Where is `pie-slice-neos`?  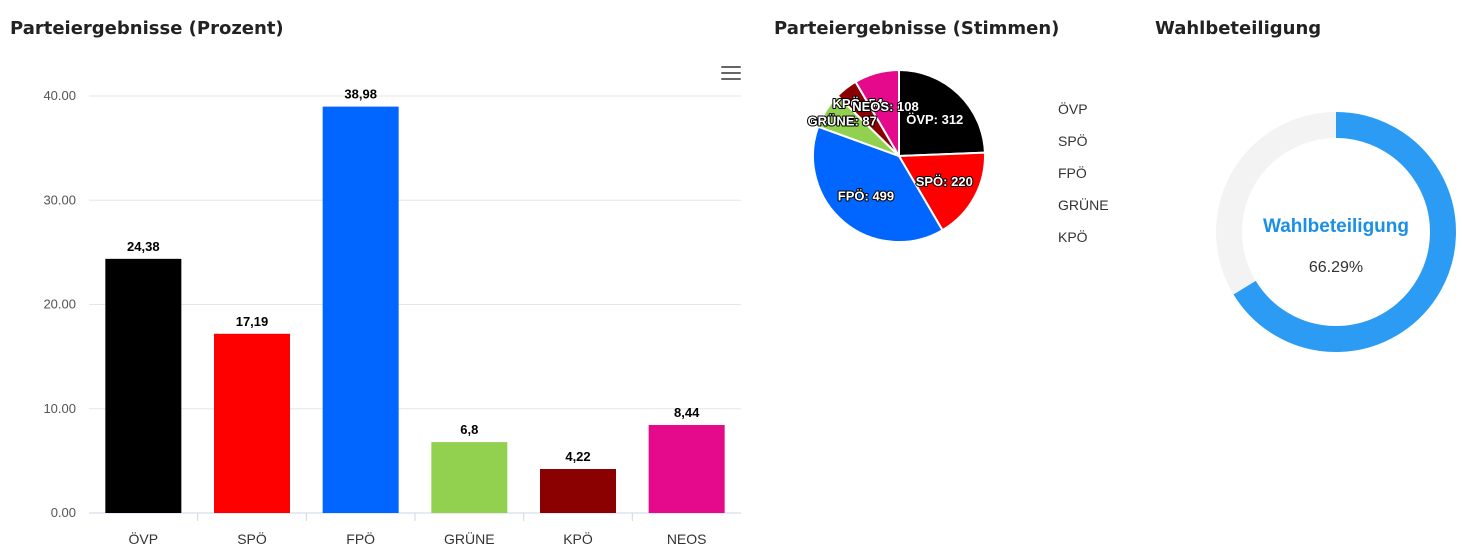 pie-slice-neos is located at coordinates (877, 114).